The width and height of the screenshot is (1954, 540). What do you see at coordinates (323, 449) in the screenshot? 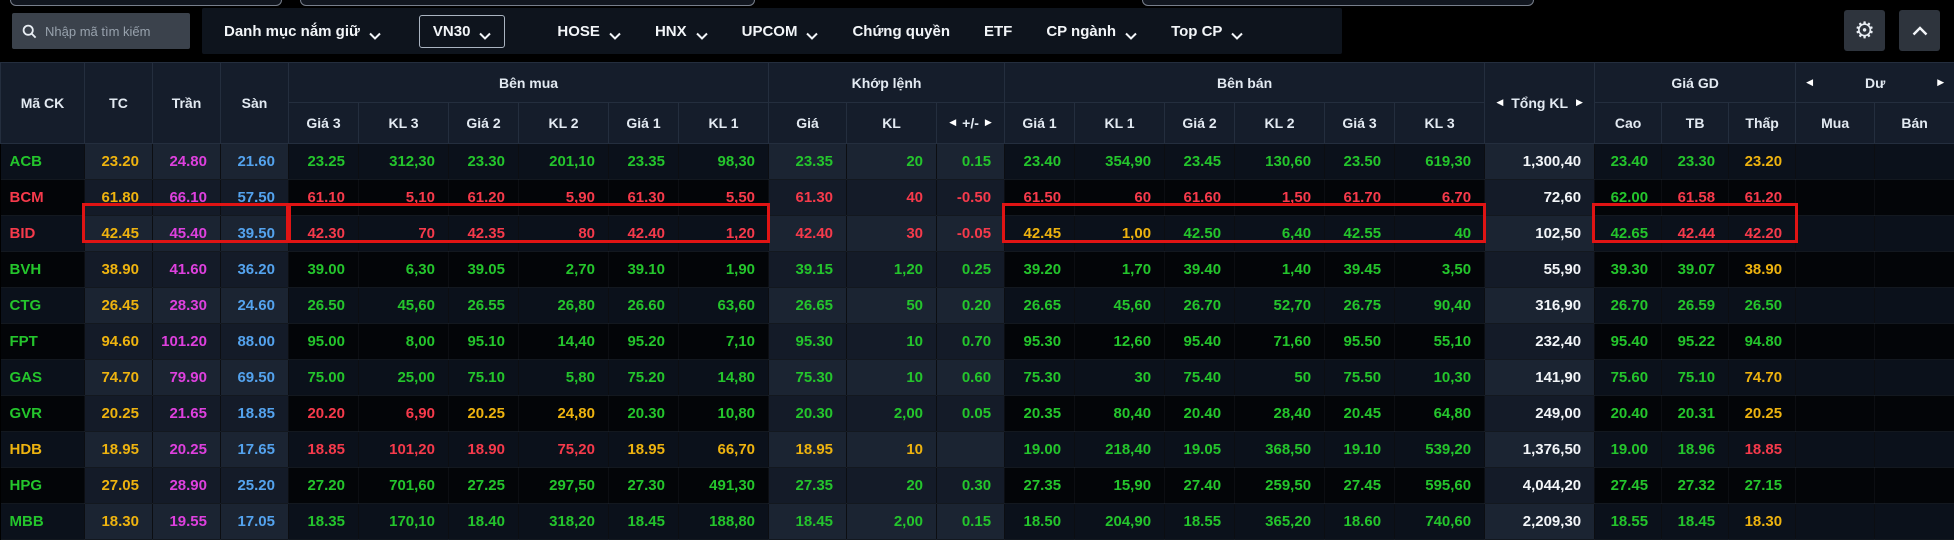
I see `mua-gia3-cell: 18.85` at bounding box center [323, 449].